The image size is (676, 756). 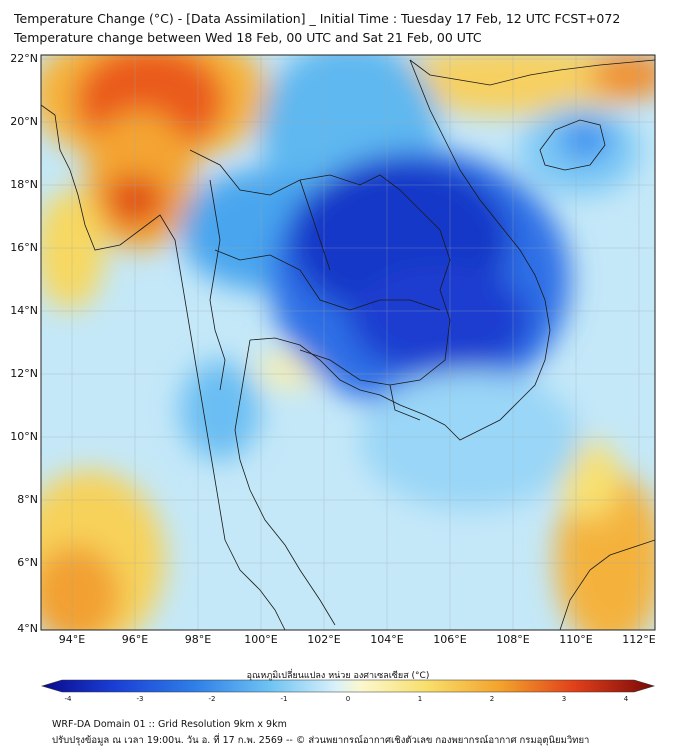 I want to click on lon-label: 108°E, so click(x=513, y=639).